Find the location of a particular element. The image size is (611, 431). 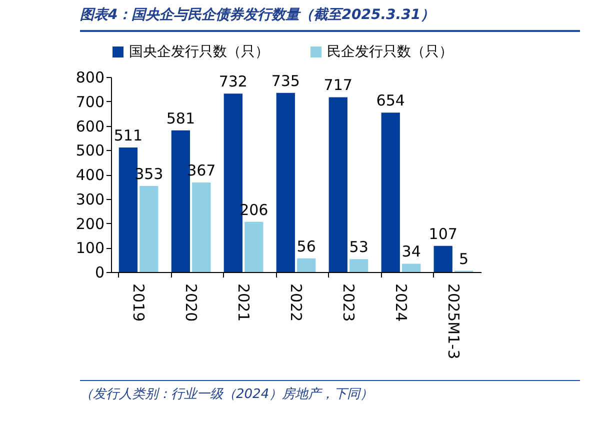

data-label: 511 is located at coordinates (128, 135).